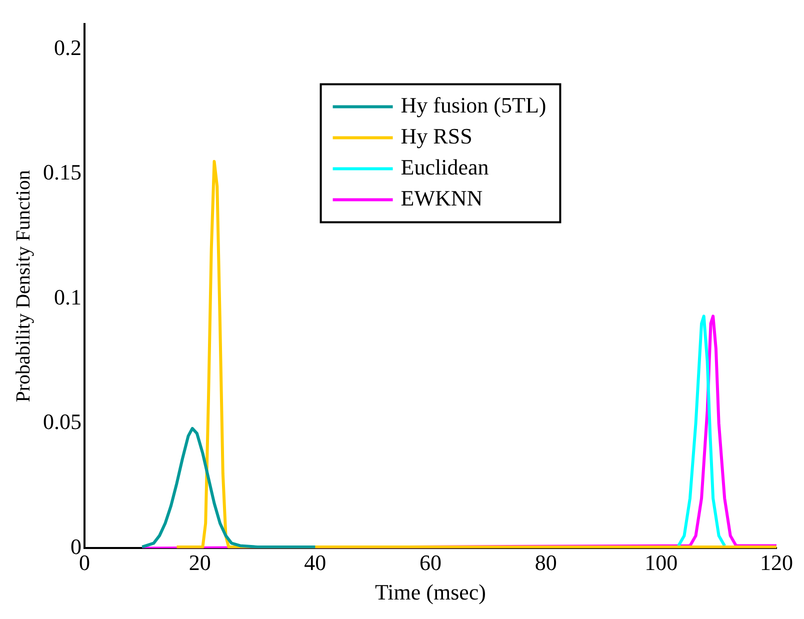  What do you see at coordinates (62, 421) in the screenshot?
I see `y-tick-label: 0.05` at bounding box center [62, 421].